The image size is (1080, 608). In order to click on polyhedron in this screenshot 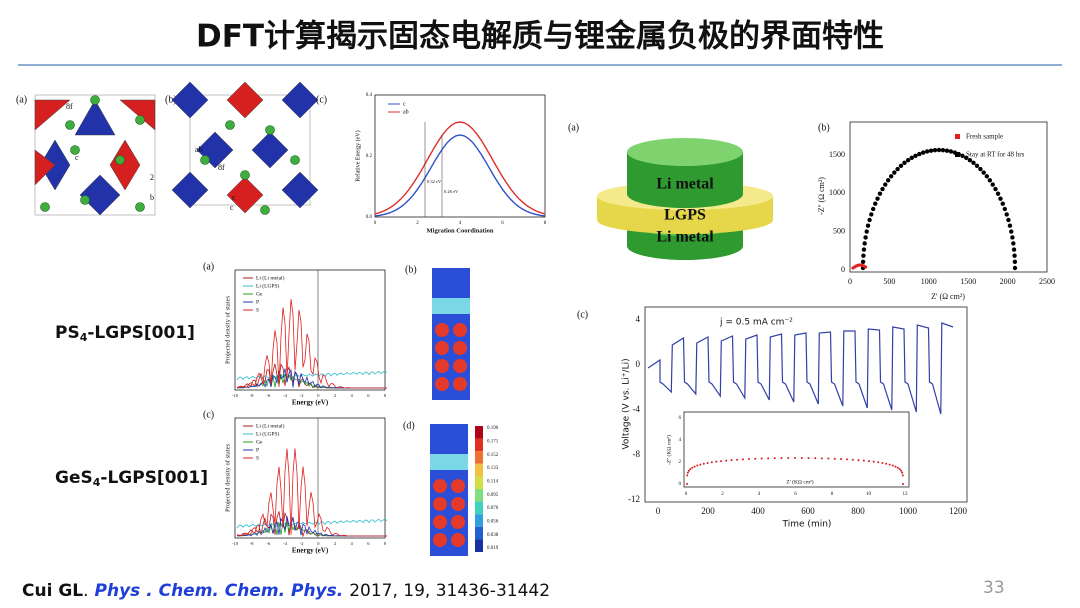, I will do `click(245, 195)`.